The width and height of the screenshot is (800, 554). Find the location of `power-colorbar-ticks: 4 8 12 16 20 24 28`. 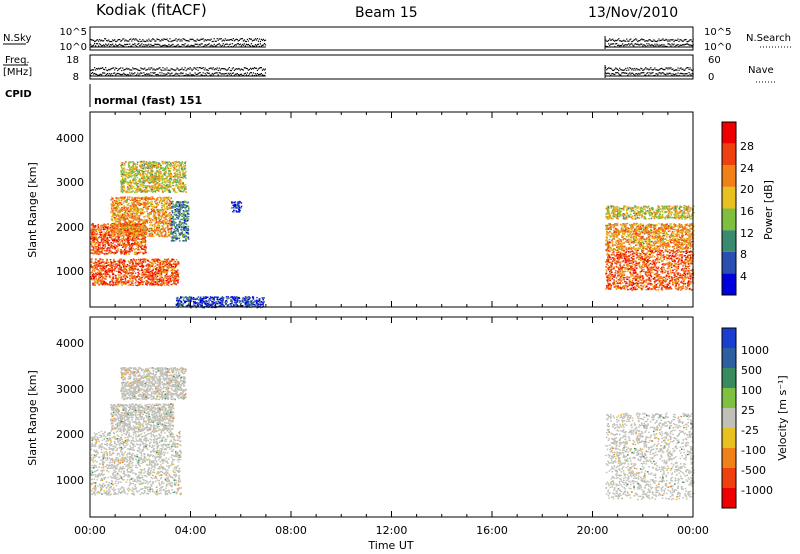

power-colorbar-ticks: 4 8 12 16 20 24 28 is located at coordinates (747, 211).